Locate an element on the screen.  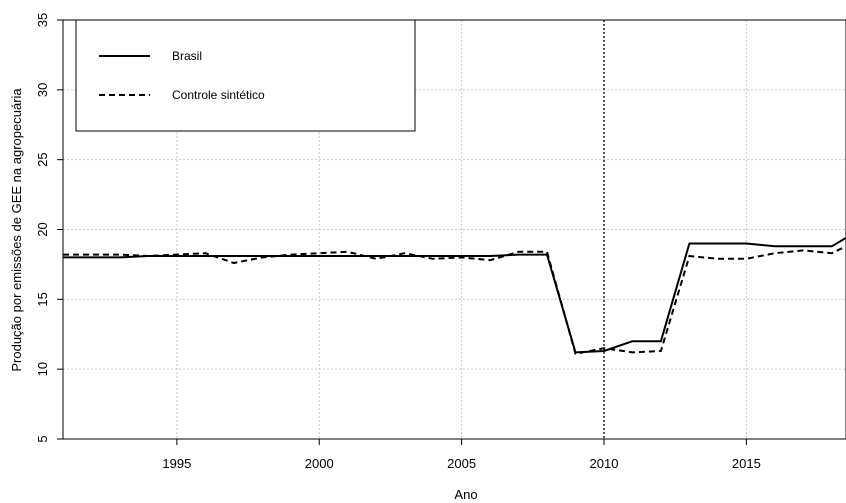
y-tick-label: 15 is located at coordinates (42, 299).